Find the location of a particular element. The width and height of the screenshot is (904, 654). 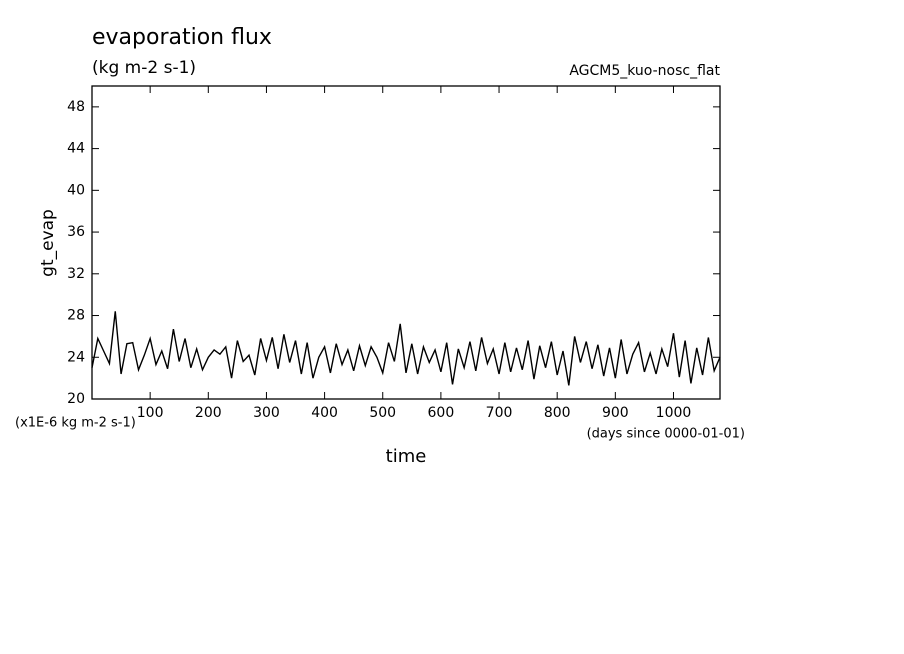

x-tick-label: 500 is located at coordinates (382, 413).